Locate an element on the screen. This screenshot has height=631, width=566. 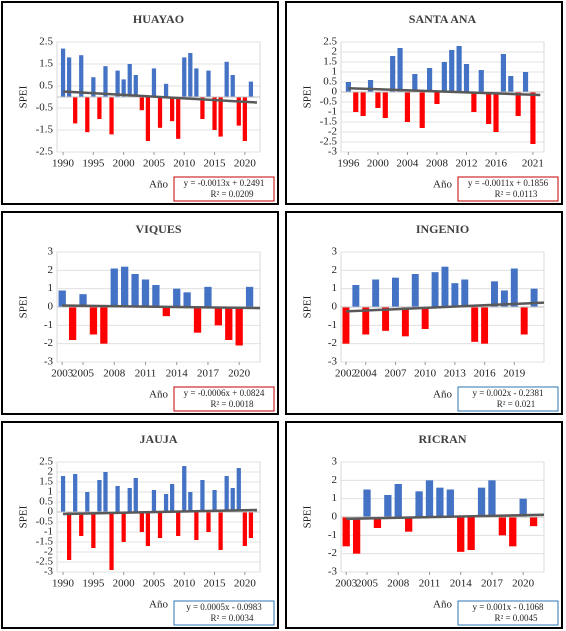
y-tick-label: -1.5 is located at coordinates (45, 542).